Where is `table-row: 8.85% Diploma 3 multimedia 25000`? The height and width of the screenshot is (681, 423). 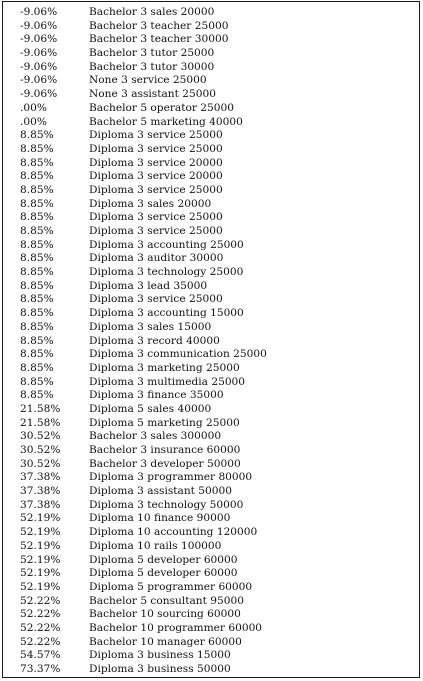
table-row: 8.85% Diploma 3 multimedia 25000 is located at coordinates (211, 383).